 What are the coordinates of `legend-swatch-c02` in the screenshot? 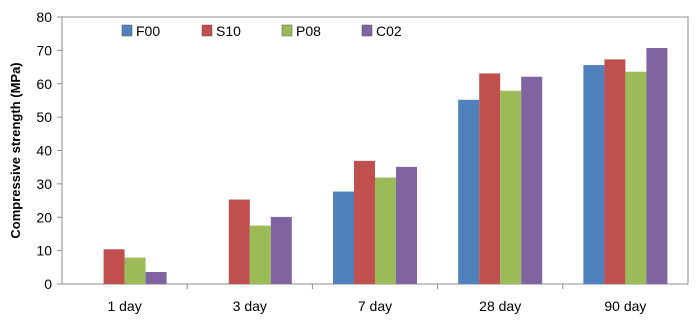 It's located at (367, 30).